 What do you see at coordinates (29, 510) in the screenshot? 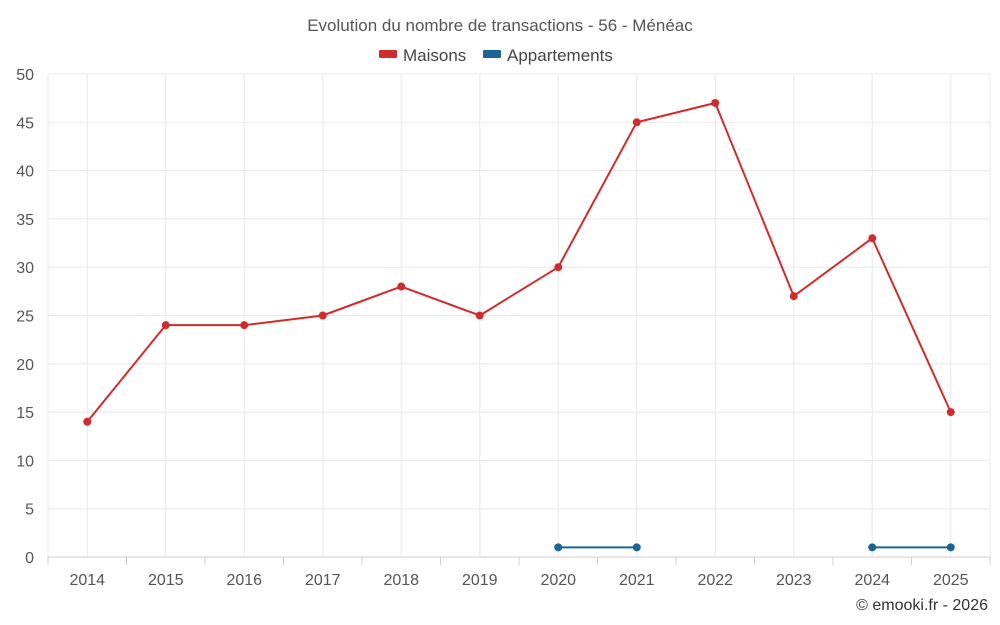
I see `y-tick-label: 5` at bounding box center [29, 510].